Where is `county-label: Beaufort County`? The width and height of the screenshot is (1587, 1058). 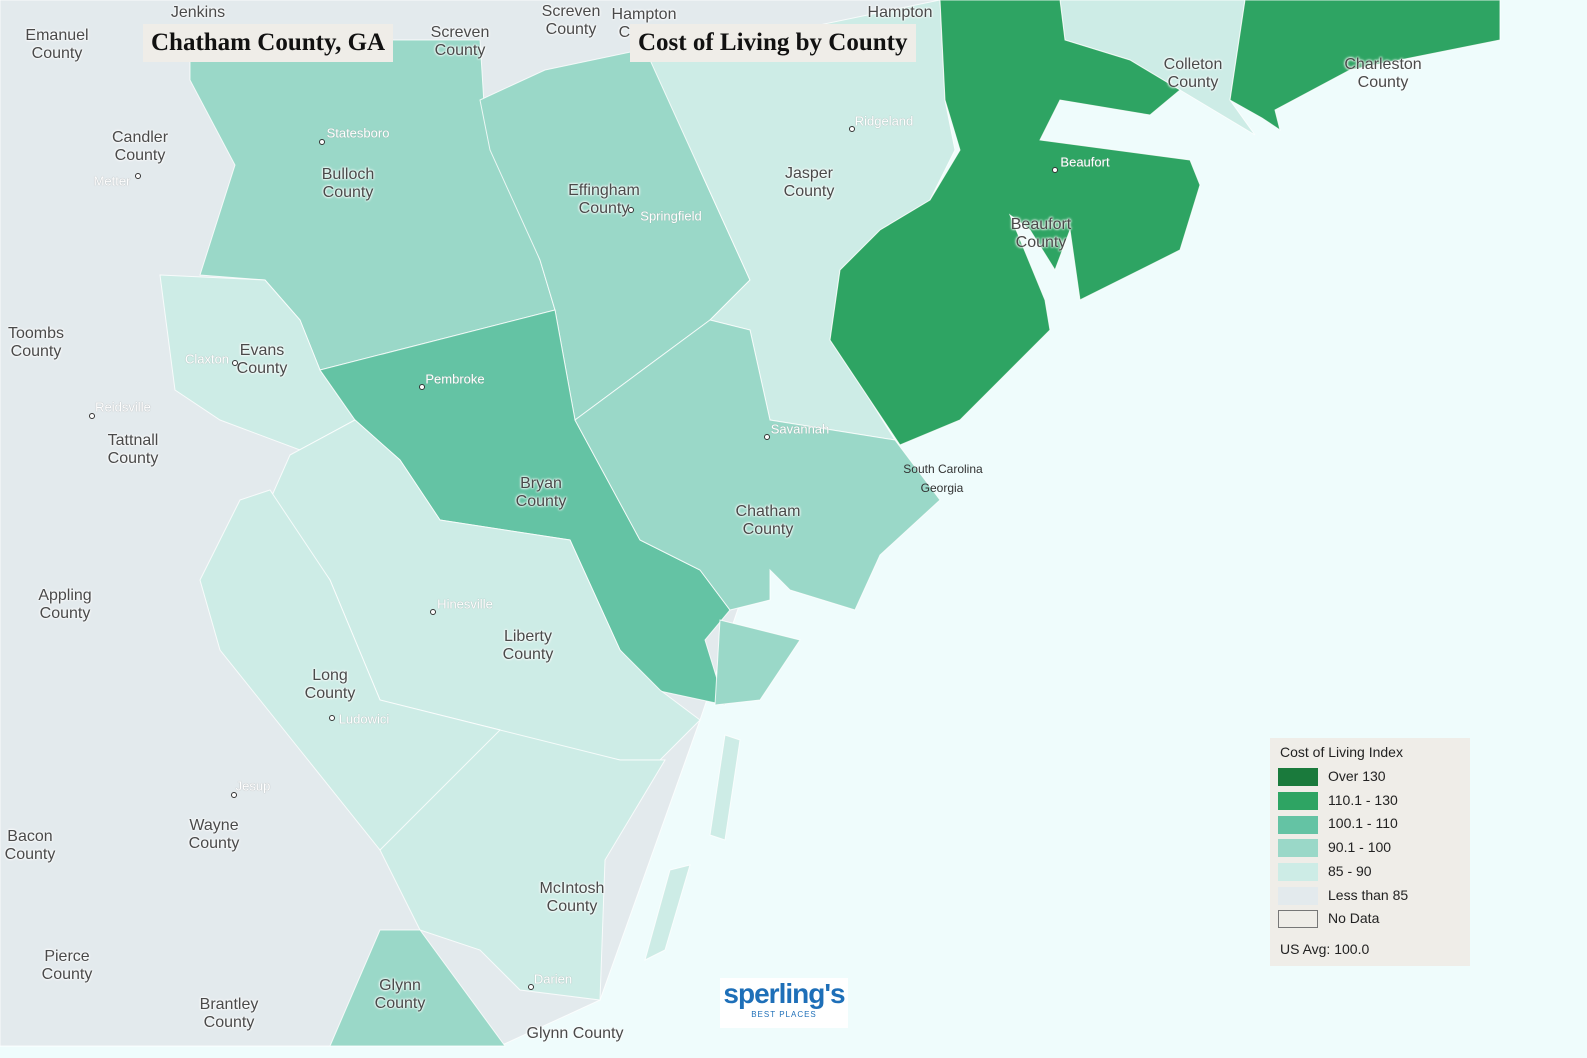 county-label: Beaufort County is located at coordinates (1041, 233).